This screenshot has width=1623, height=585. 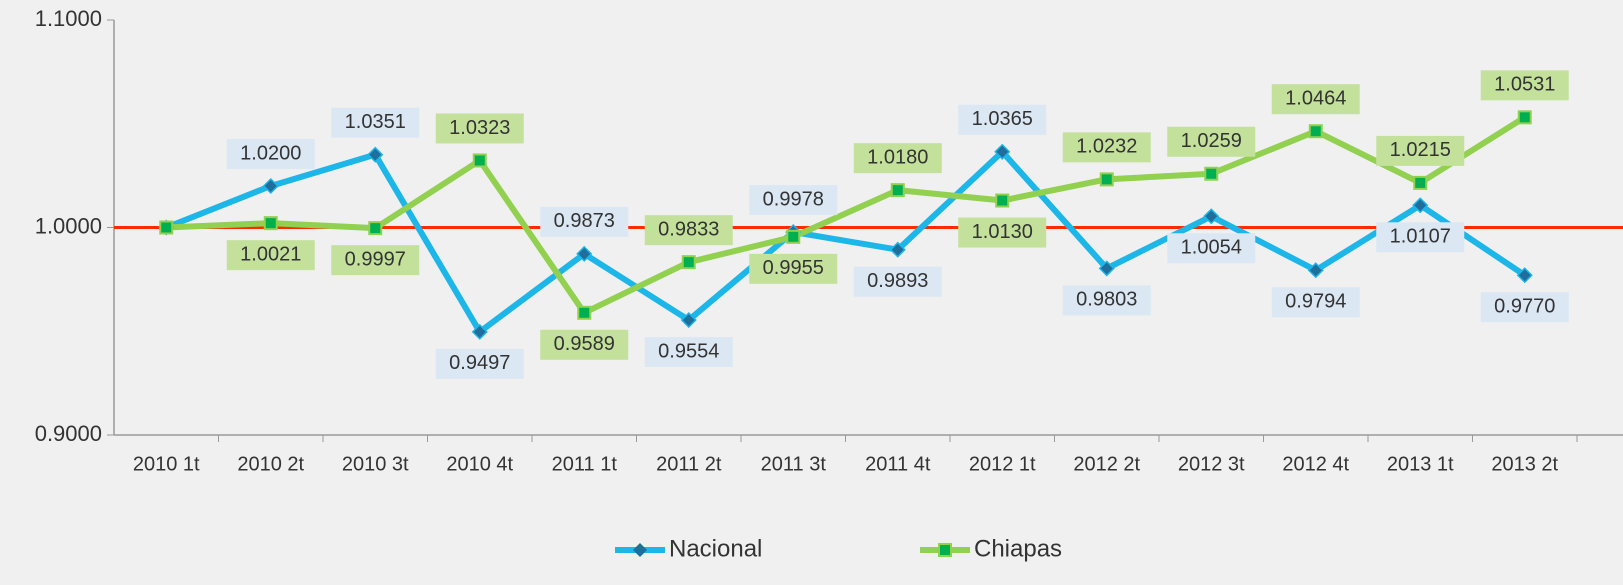 I want to click on data-label: 0.9554, so click(x=688, y=351).